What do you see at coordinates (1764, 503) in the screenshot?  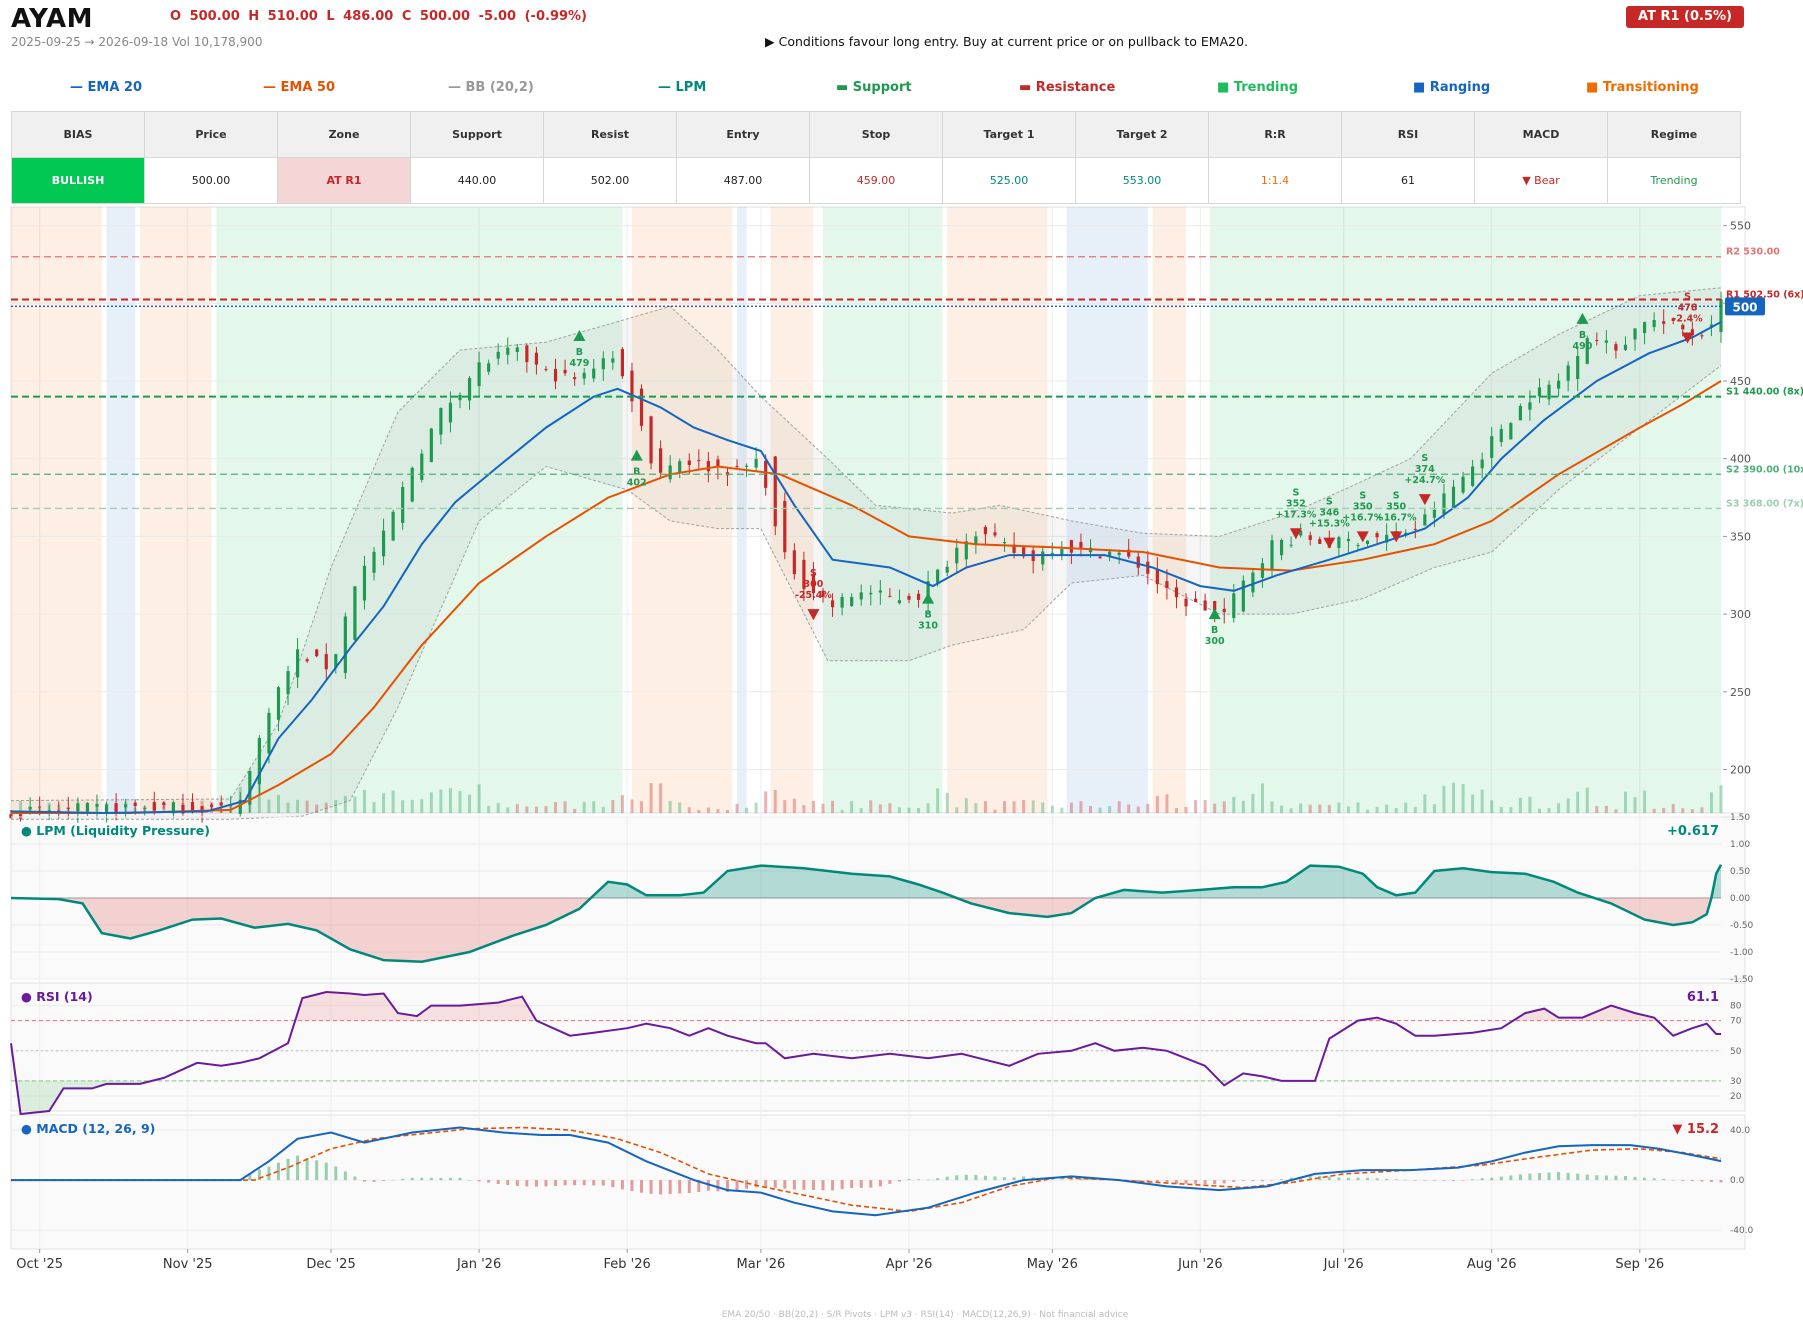 I see `level-label-support: S3 368.00 (7x)` at bounding box center [1764, 503].